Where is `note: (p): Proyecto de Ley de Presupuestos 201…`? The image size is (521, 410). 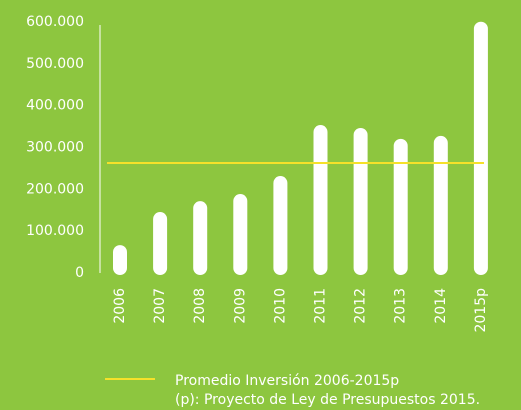 note: (p): Proyecto de Ley de Presupuestos 201… is located at coordinates (327, 400).